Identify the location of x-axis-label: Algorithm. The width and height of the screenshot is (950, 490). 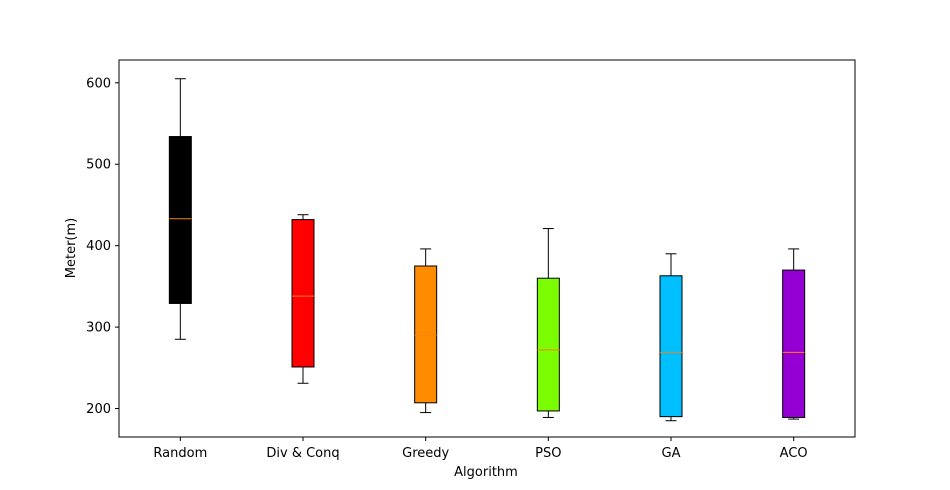
(486, 472).